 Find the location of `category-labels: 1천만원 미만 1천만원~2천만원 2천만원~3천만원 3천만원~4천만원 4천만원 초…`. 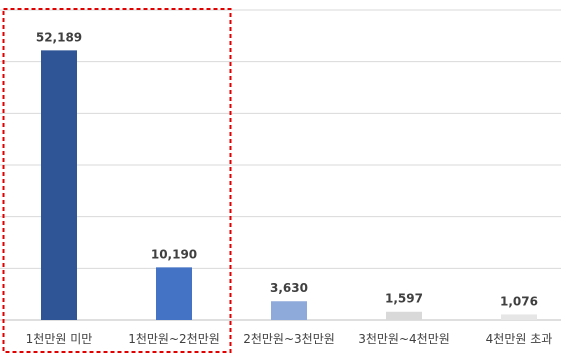

category-labels: 1천만원 미만 1천만원~2천만원 2천만원~3천만원 3천만원~4천만원 4천만원 초… is located at coordinates (289, 338).